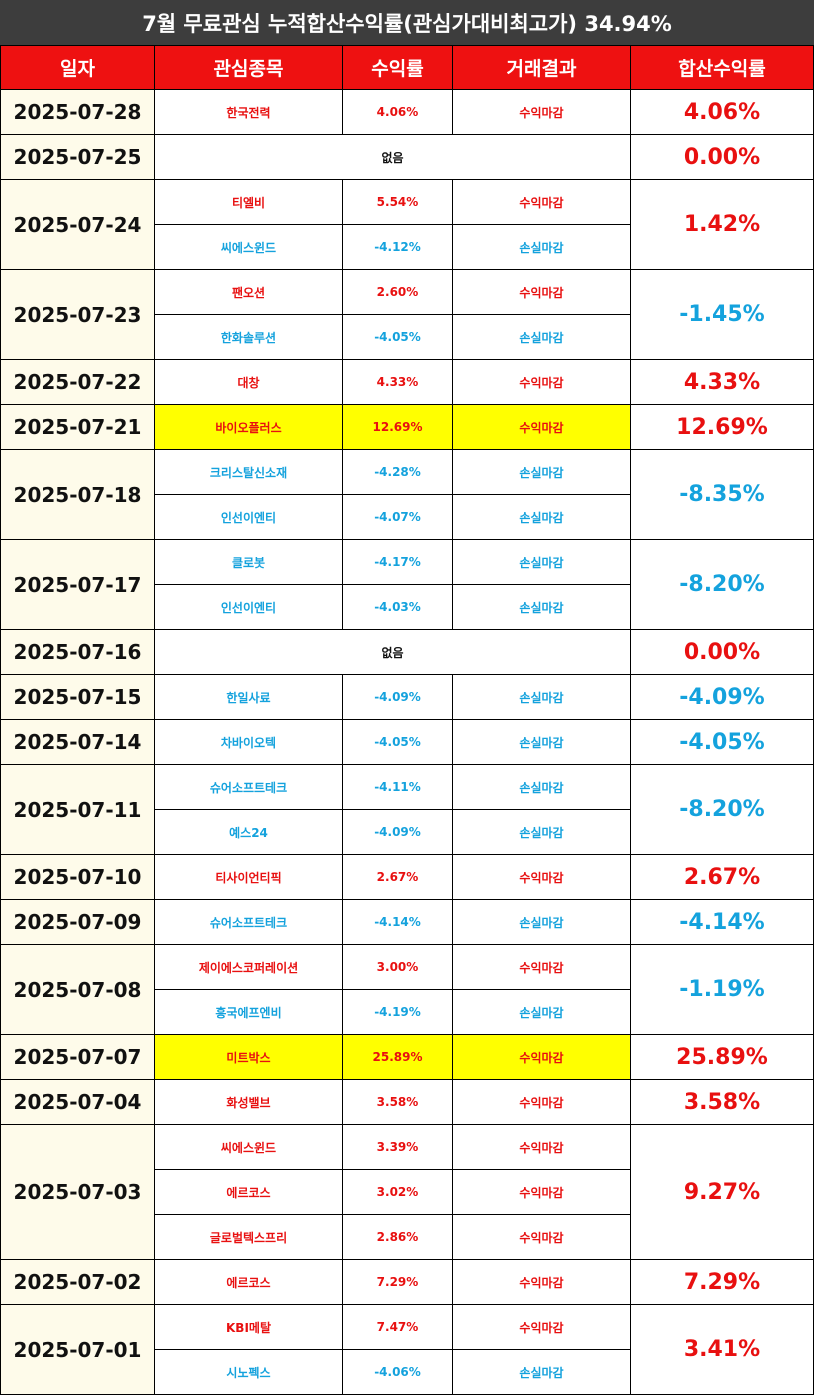 Image resolution: width=814 pixels, height=1396 pixels. What do you see at coordinates (77, 67) in the screenshot?
I see `header-date: 일자` at bounding box center [77, 67].